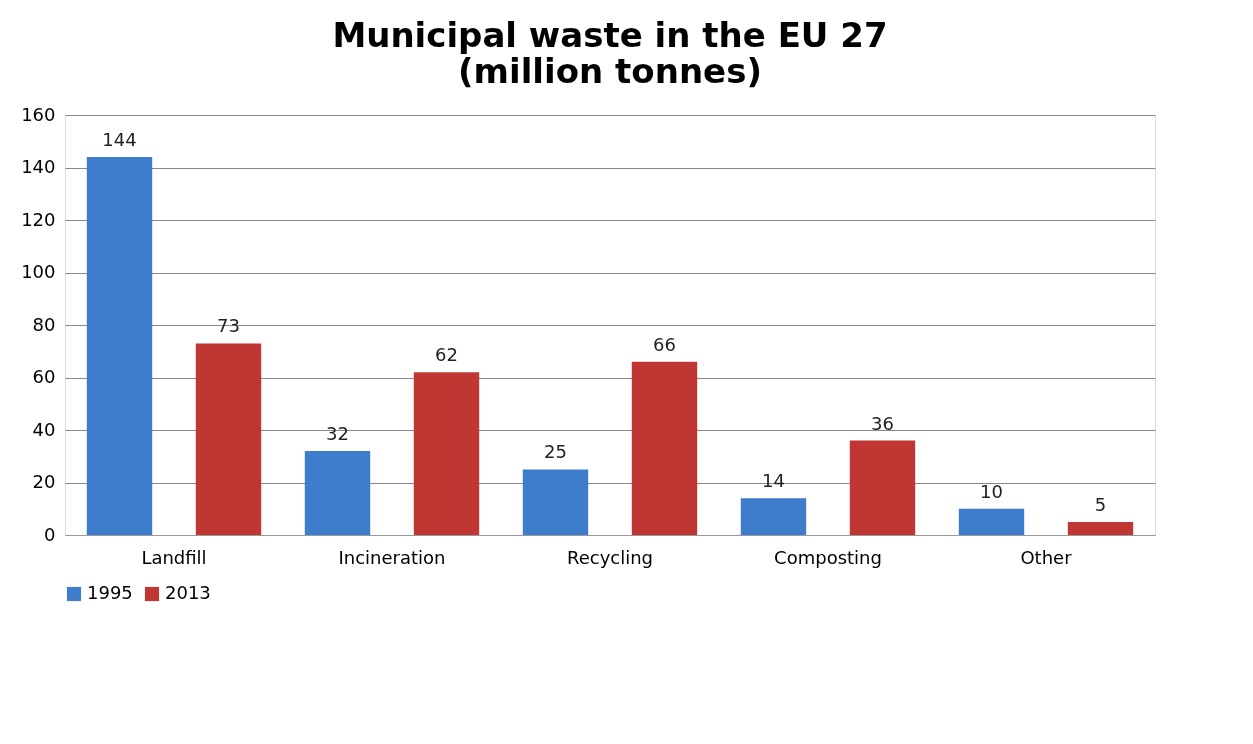 The height and width of the screenshot is (744, 1253). Describe the element at coordinates (555, 452) in the screenshot. I see `data-label: 25` at that location.